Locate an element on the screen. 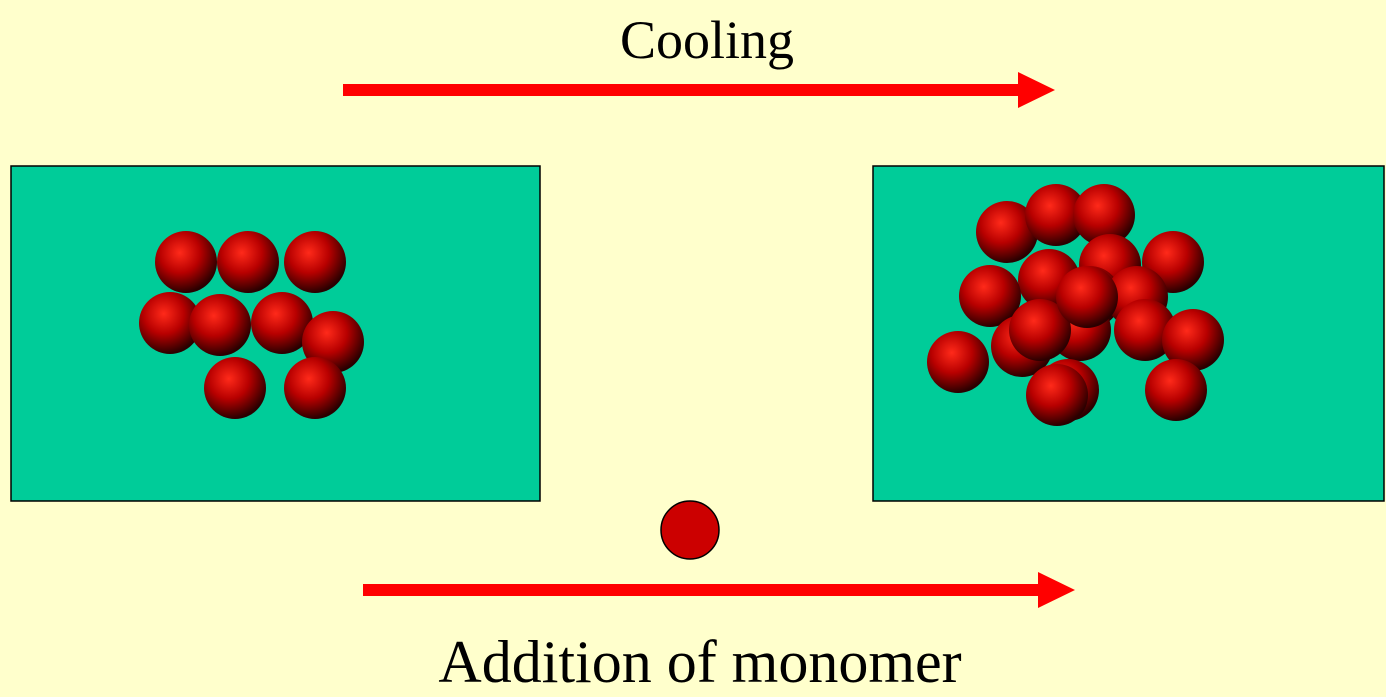  bottom-label: Addition of monomer is located at coordinates (699, 662).